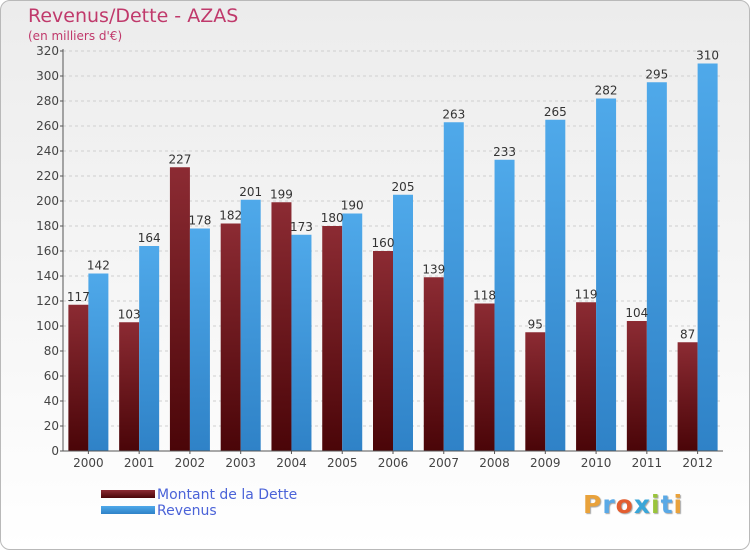 Image resolution: width=750 pixels, height=550 pixels. I want to click on x-tick-label: 2002, so click(190, 463).